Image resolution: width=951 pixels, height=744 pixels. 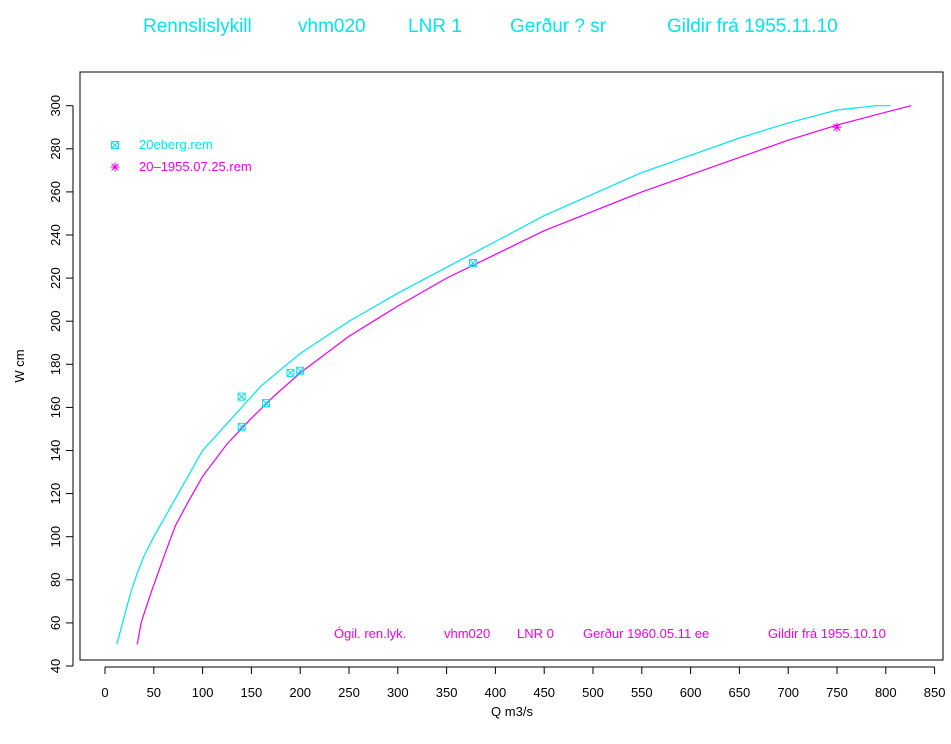 I want to click on x-tick-label: 250, so click(x=349, y=692).